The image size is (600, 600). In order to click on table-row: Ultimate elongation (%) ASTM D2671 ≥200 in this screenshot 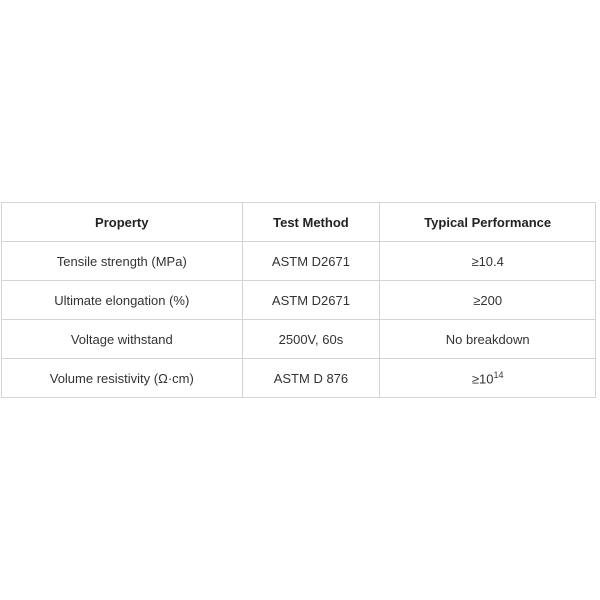, I will do `click(298, 300)`.